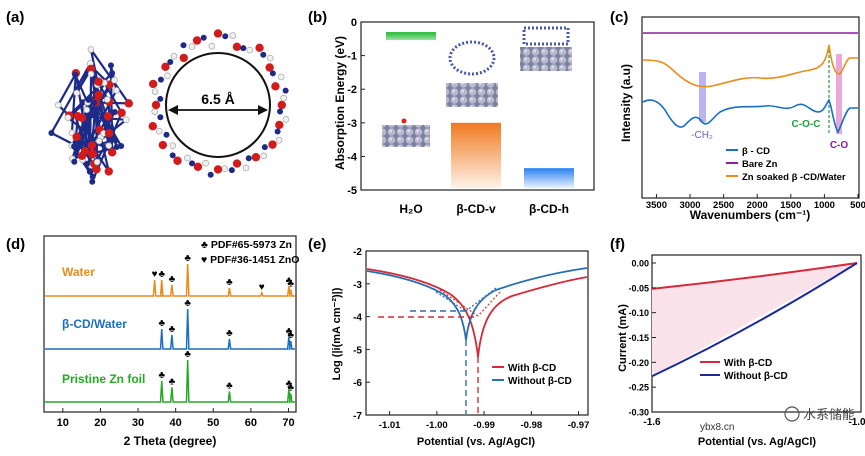 The image size is (865, 456). I want to click on c-legend-item: Zn soaked β -CD/Water, so click(794, 177).